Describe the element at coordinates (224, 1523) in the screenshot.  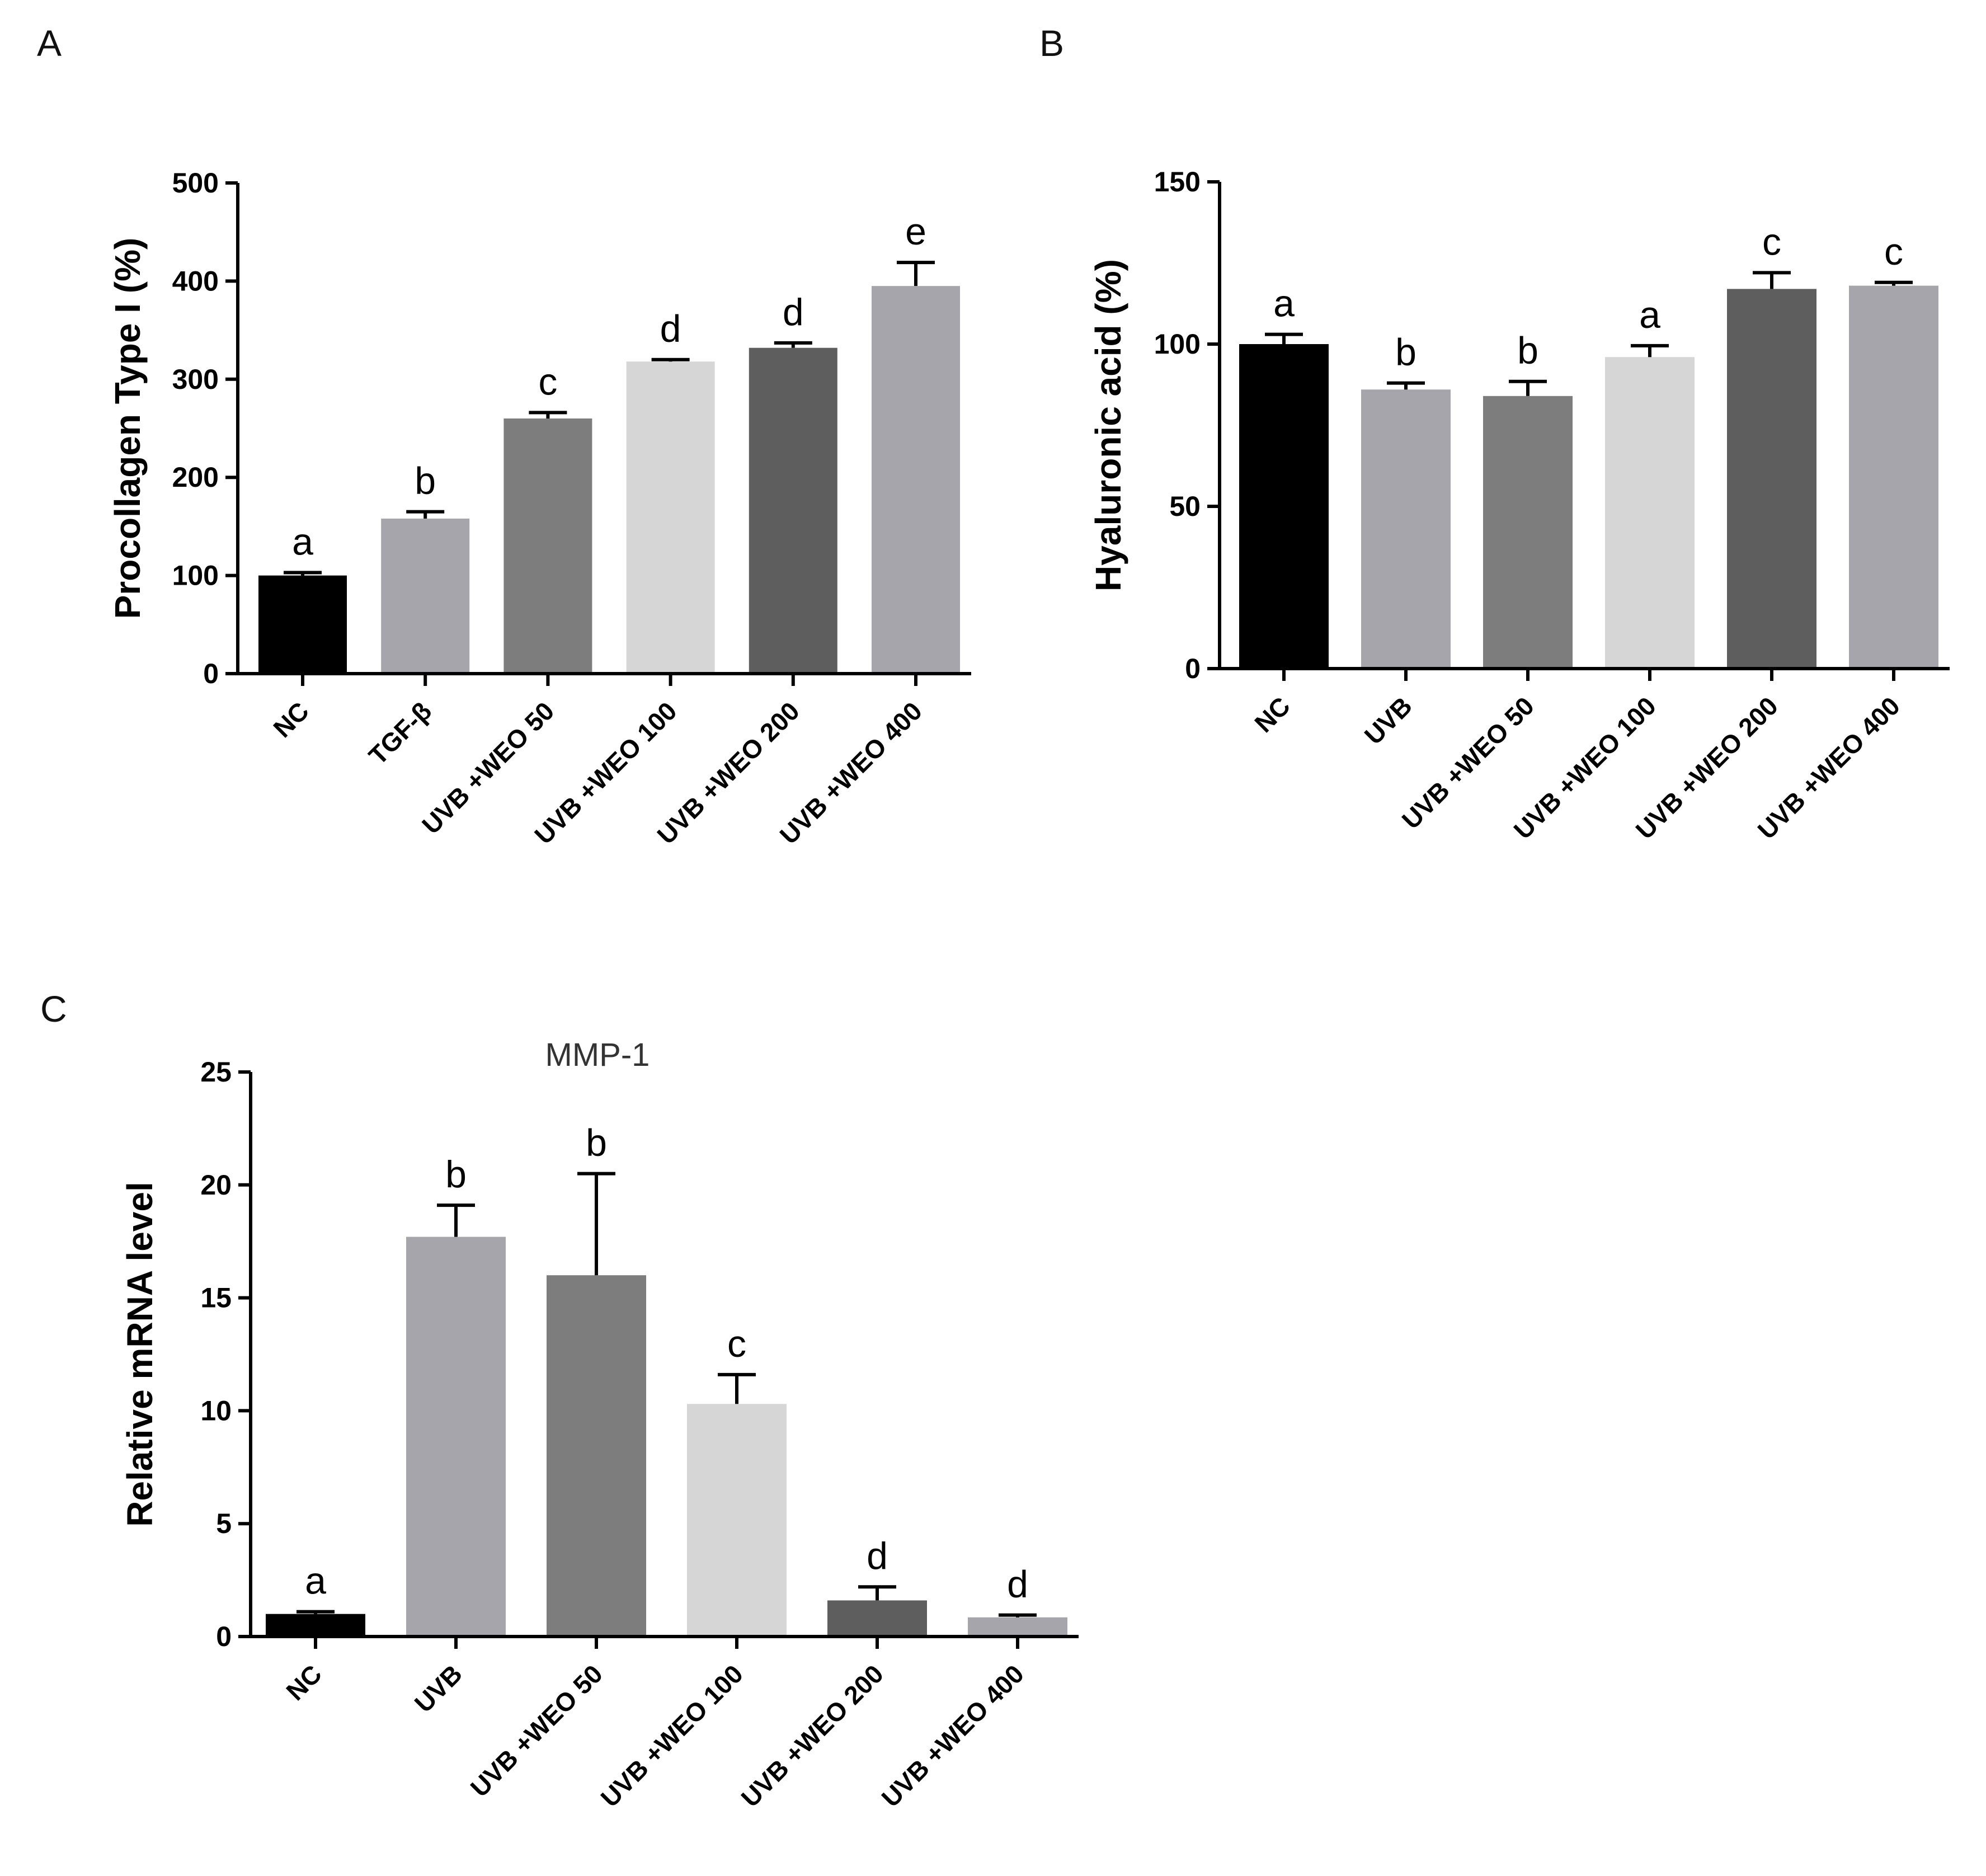
I see `panel-c-y-tick-label: 5` at that location.